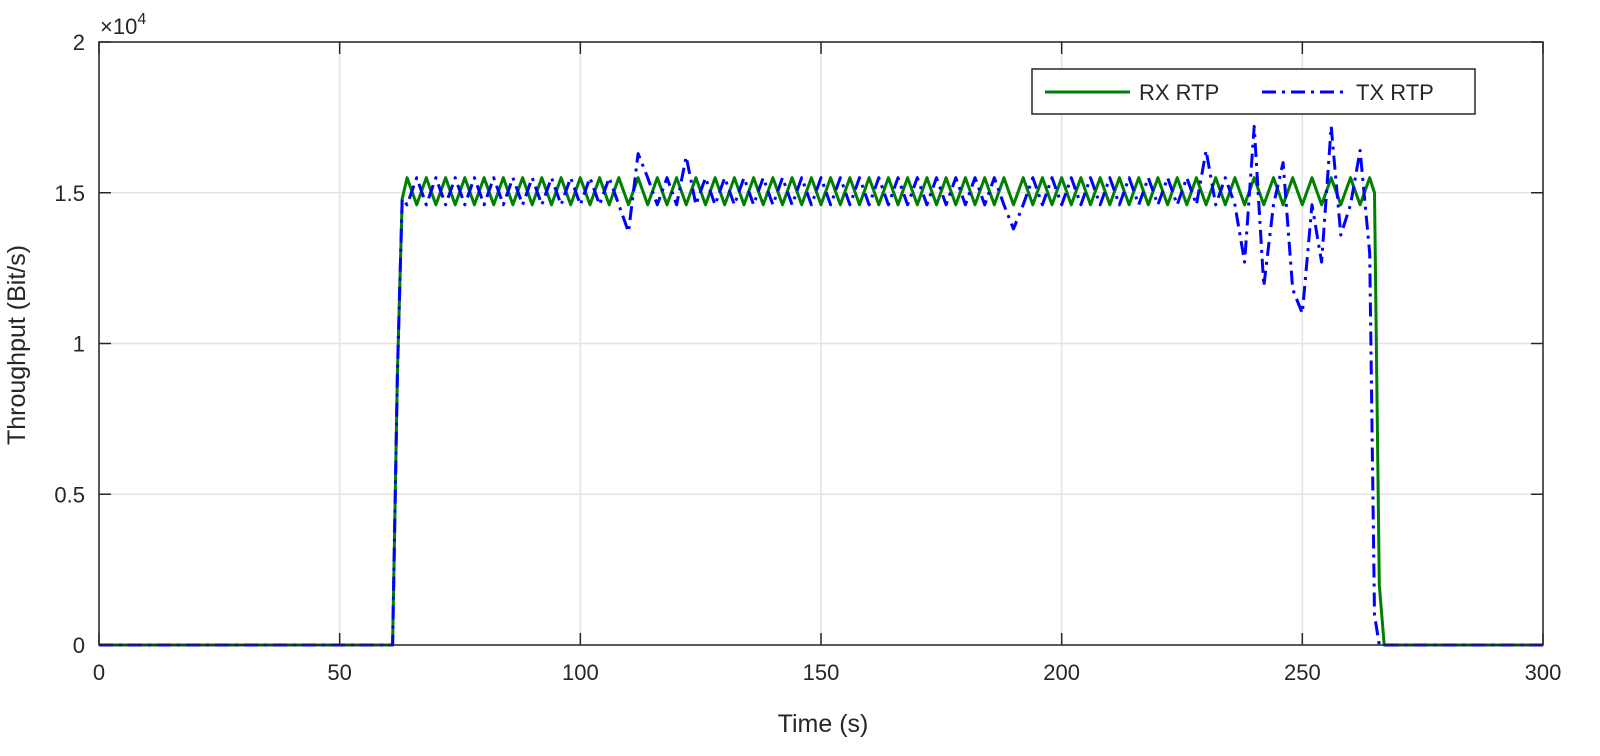  I want to click on y-tick-label: 0.5, so click(69, 494).